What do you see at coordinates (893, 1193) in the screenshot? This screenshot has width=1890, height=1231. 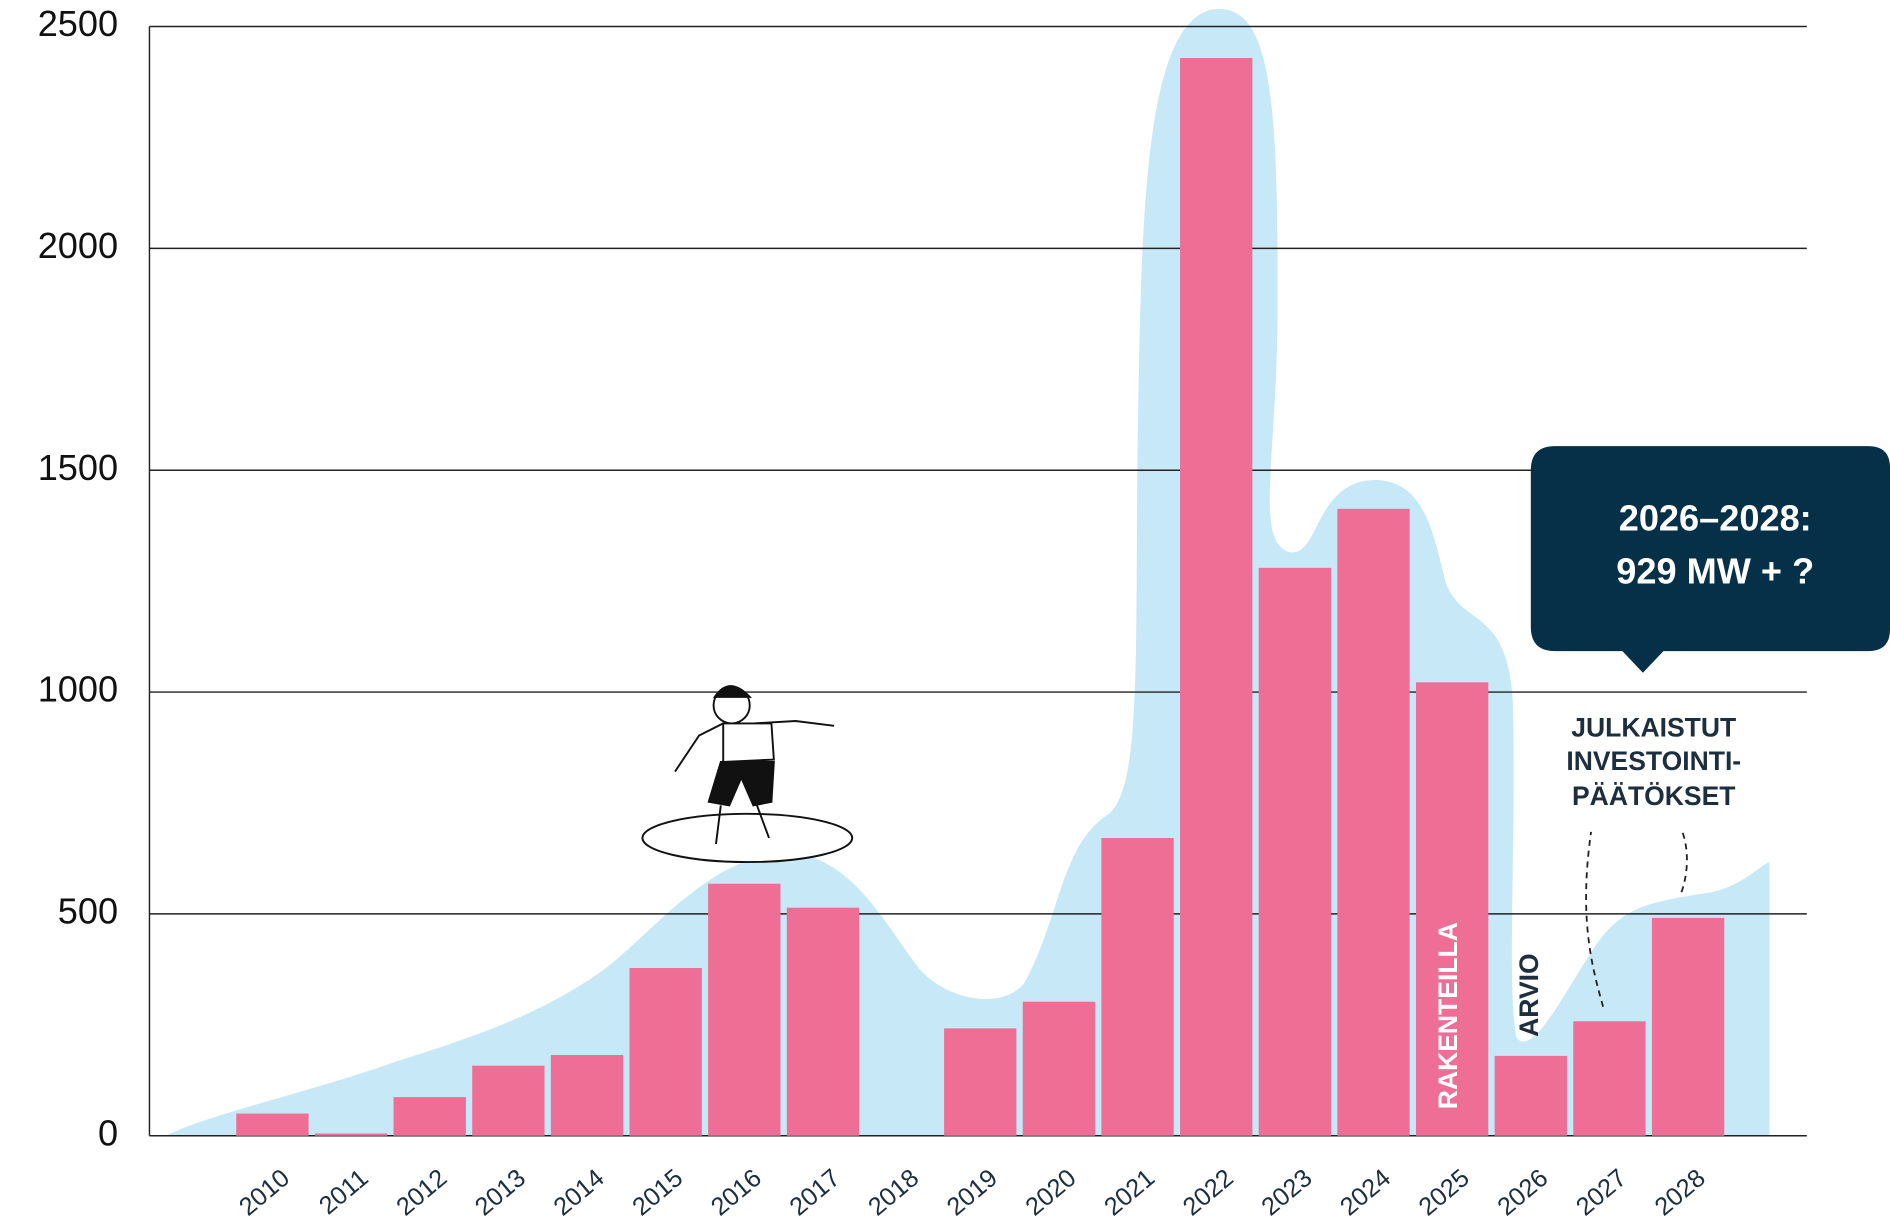 I see `x-tick-label: 2018` at bounding box center [893, 1193].